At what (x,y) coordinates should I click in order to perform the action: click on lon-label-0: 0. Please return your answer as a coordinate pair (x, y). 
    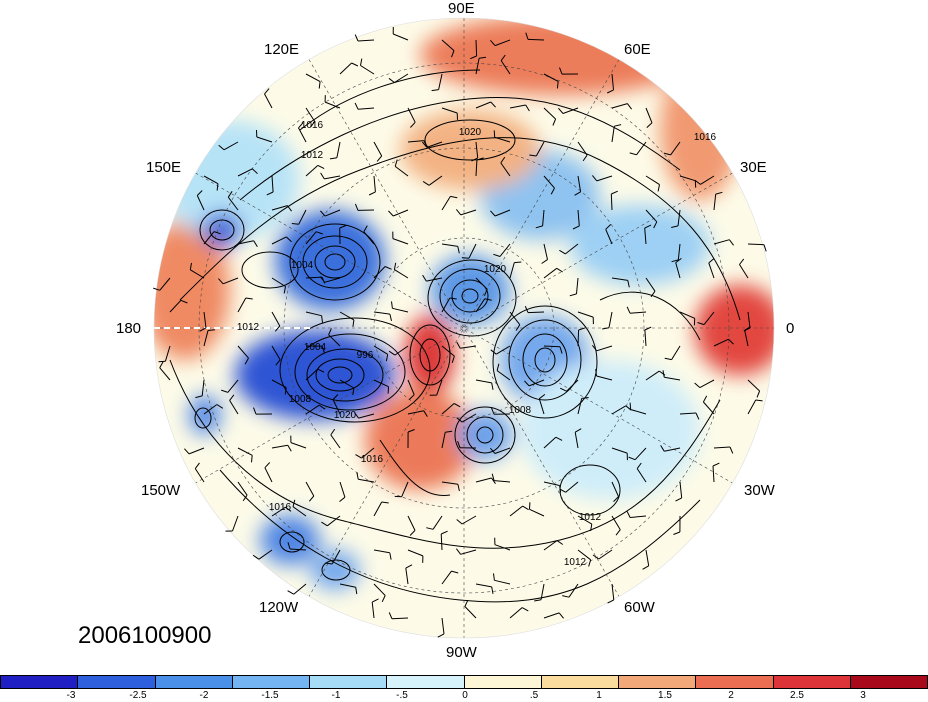
    Looking at the image, I should click on (790, 328).